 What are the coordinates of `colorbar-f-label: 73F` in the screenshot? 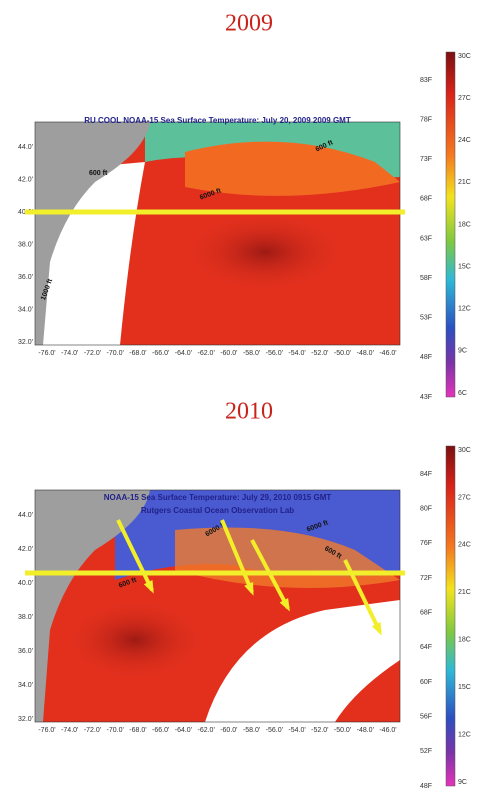 It's located at (426, 159).